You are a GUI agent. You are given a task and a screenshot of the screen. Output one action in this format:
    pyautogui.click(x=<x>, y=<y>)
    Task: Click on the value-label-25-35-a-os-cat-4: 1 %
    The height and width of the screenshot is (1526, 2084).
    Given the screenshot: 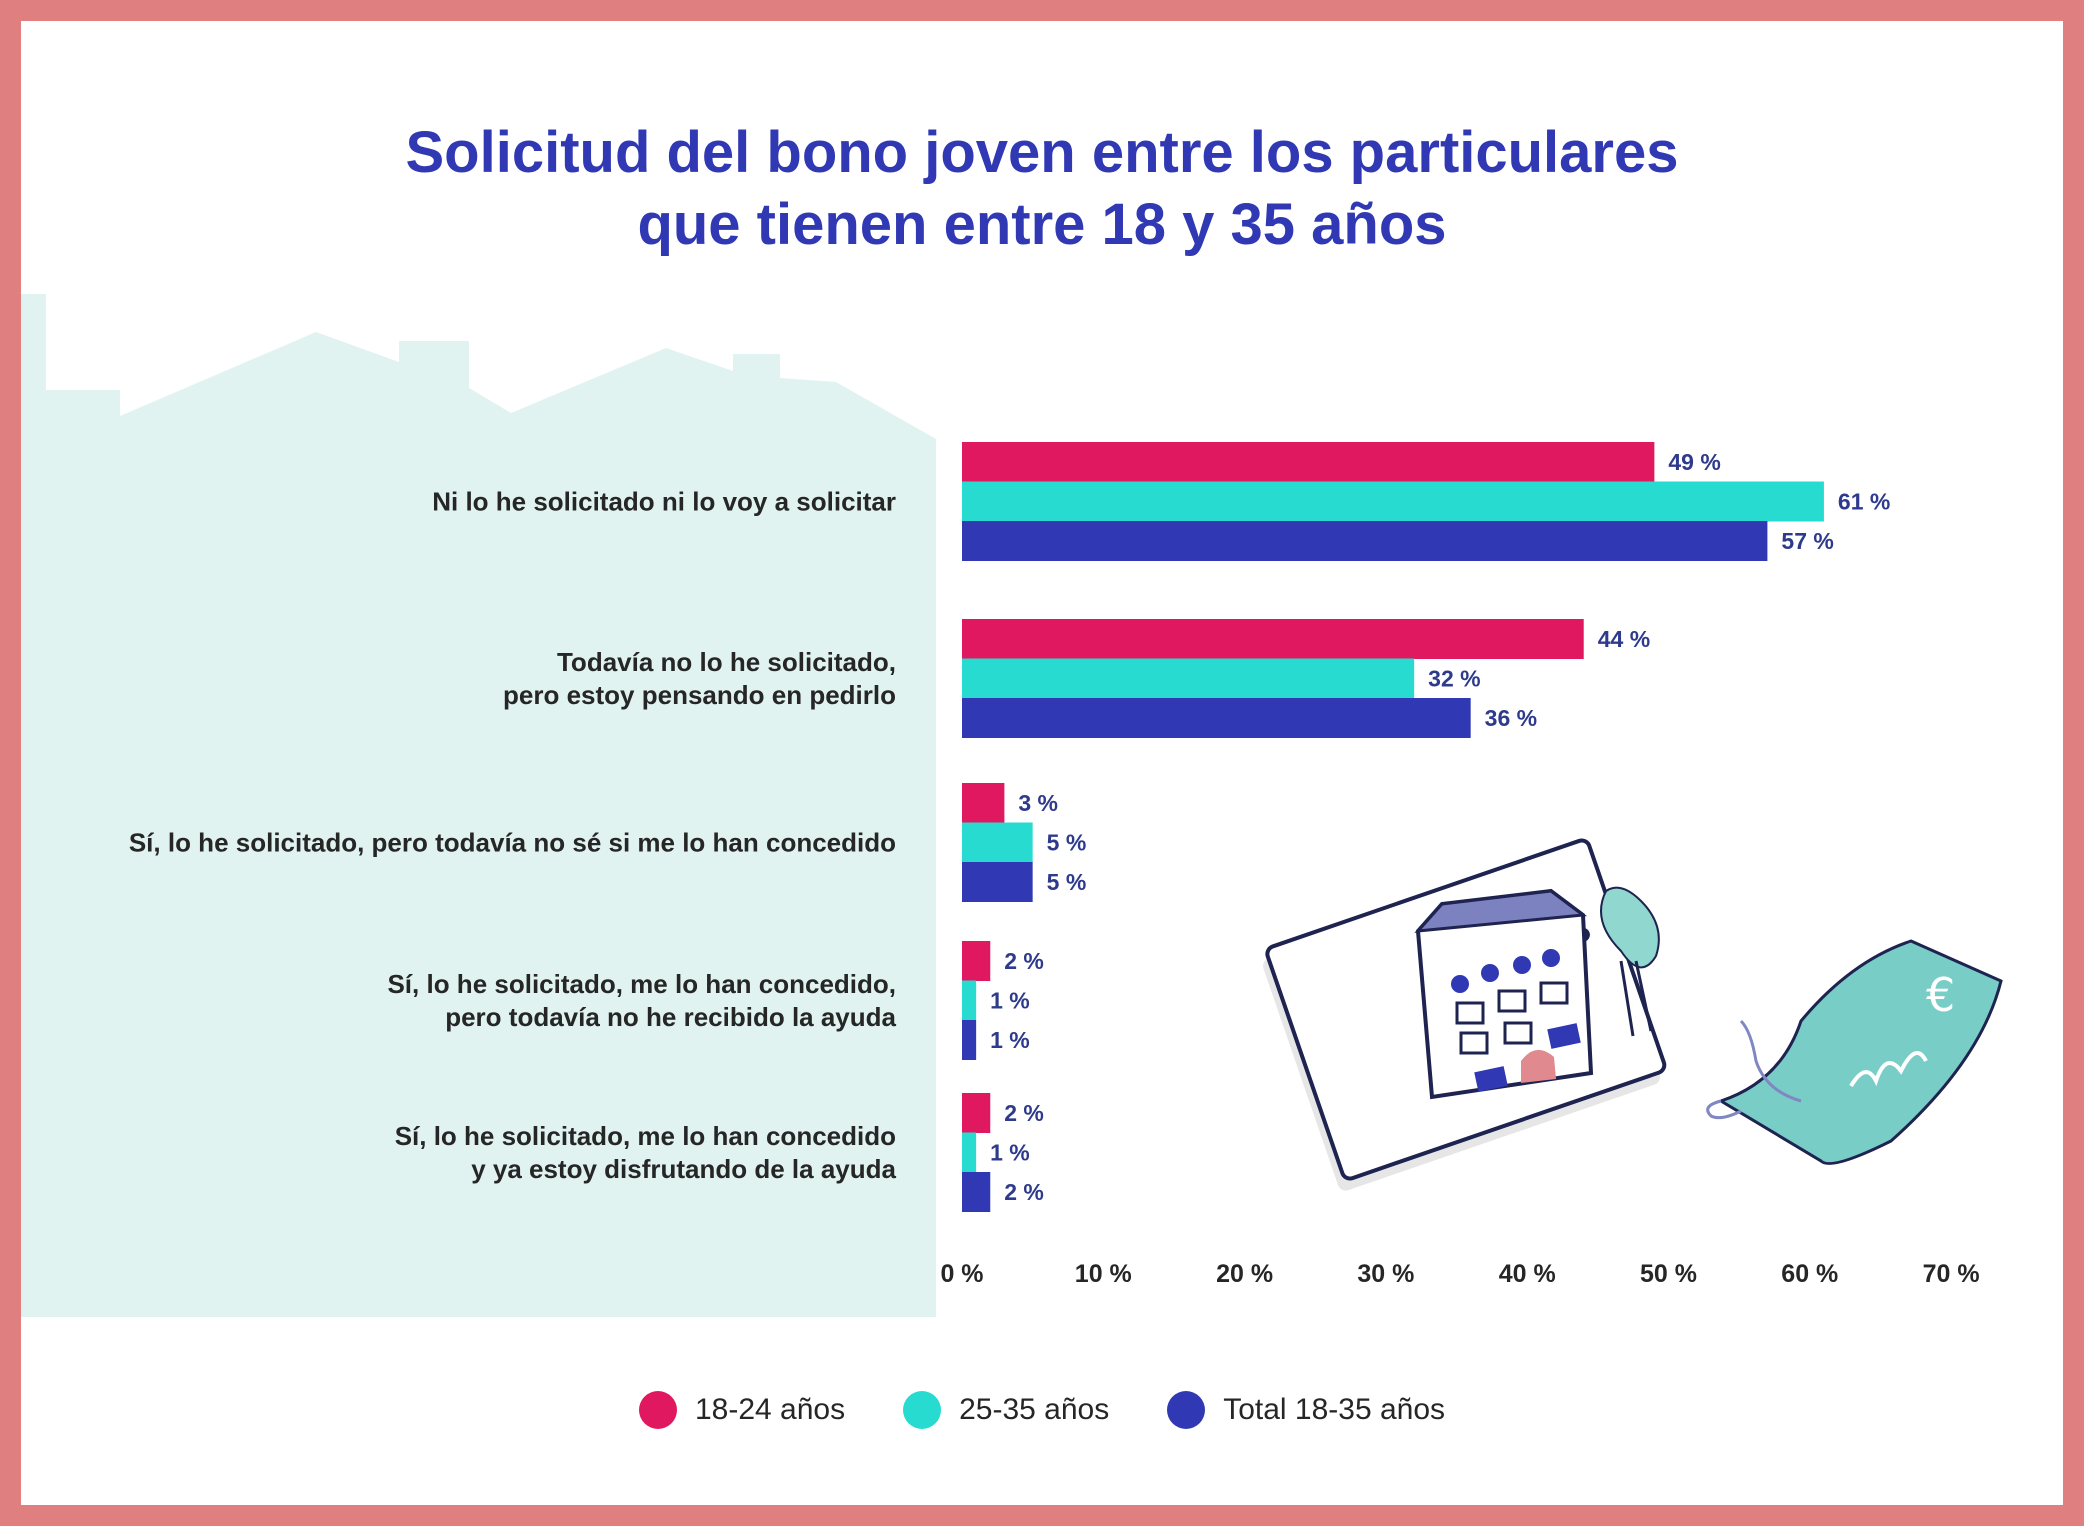 What is the action you would take?
    pyautogui.click(x=1010, y=1000)
    